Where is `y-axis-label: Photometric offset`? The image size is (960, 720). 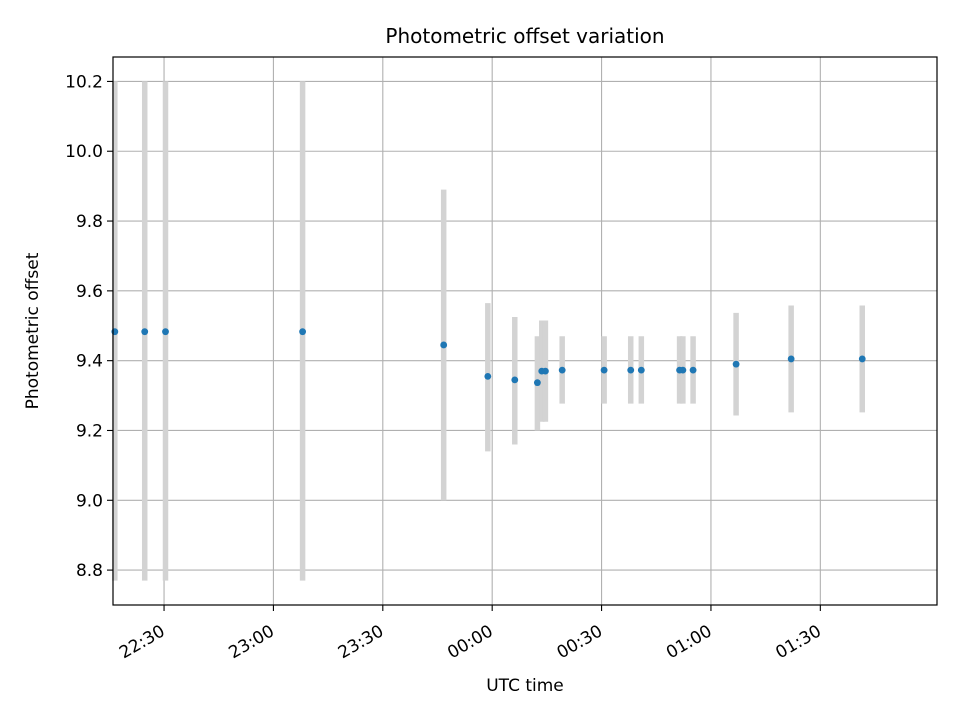
y-axis-label: Photometric offset is located at coordinates (33, 330).